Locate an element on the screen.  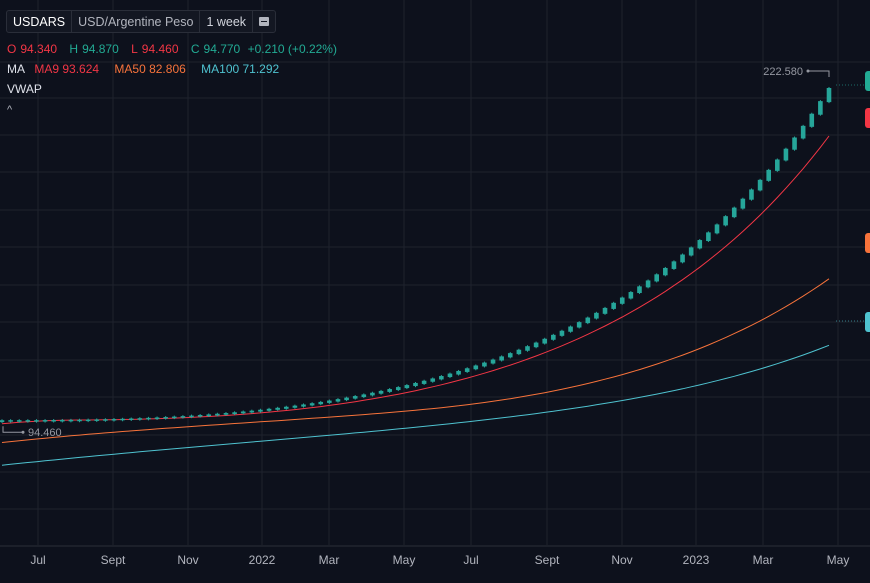
ma50-value: MA50 82.806 is located at coordinates (150, 69).